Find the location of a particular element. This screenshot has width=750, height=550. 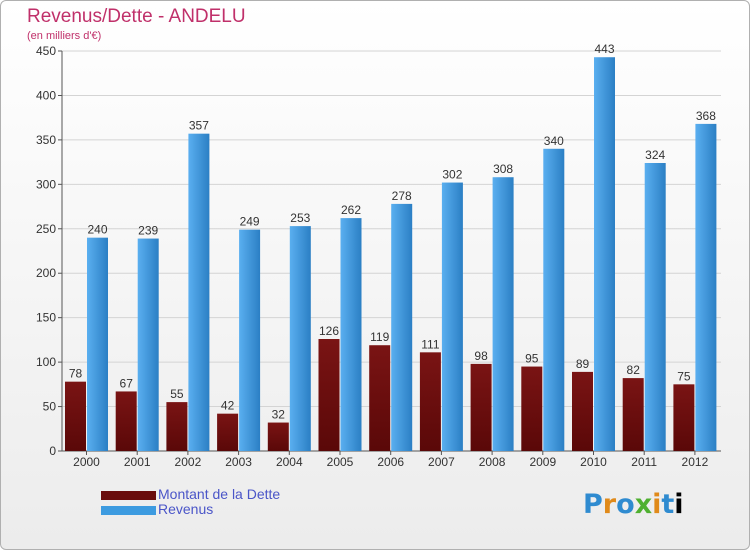

revenue-bar-label: 357 is located at coordinates (199, 126).